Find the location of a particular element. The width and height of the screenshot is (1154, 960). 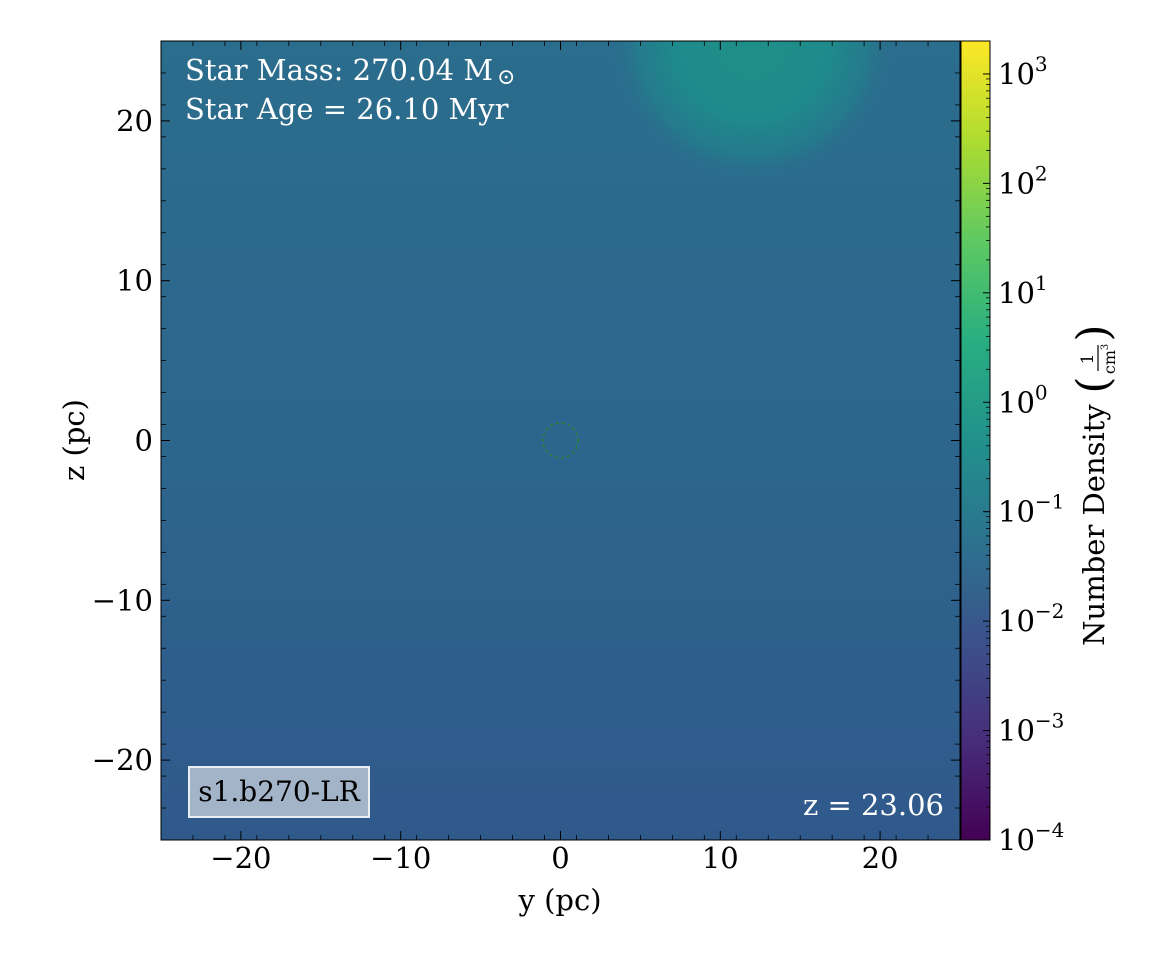

x-tick-label: 0 is located at coordinates (560, 858).